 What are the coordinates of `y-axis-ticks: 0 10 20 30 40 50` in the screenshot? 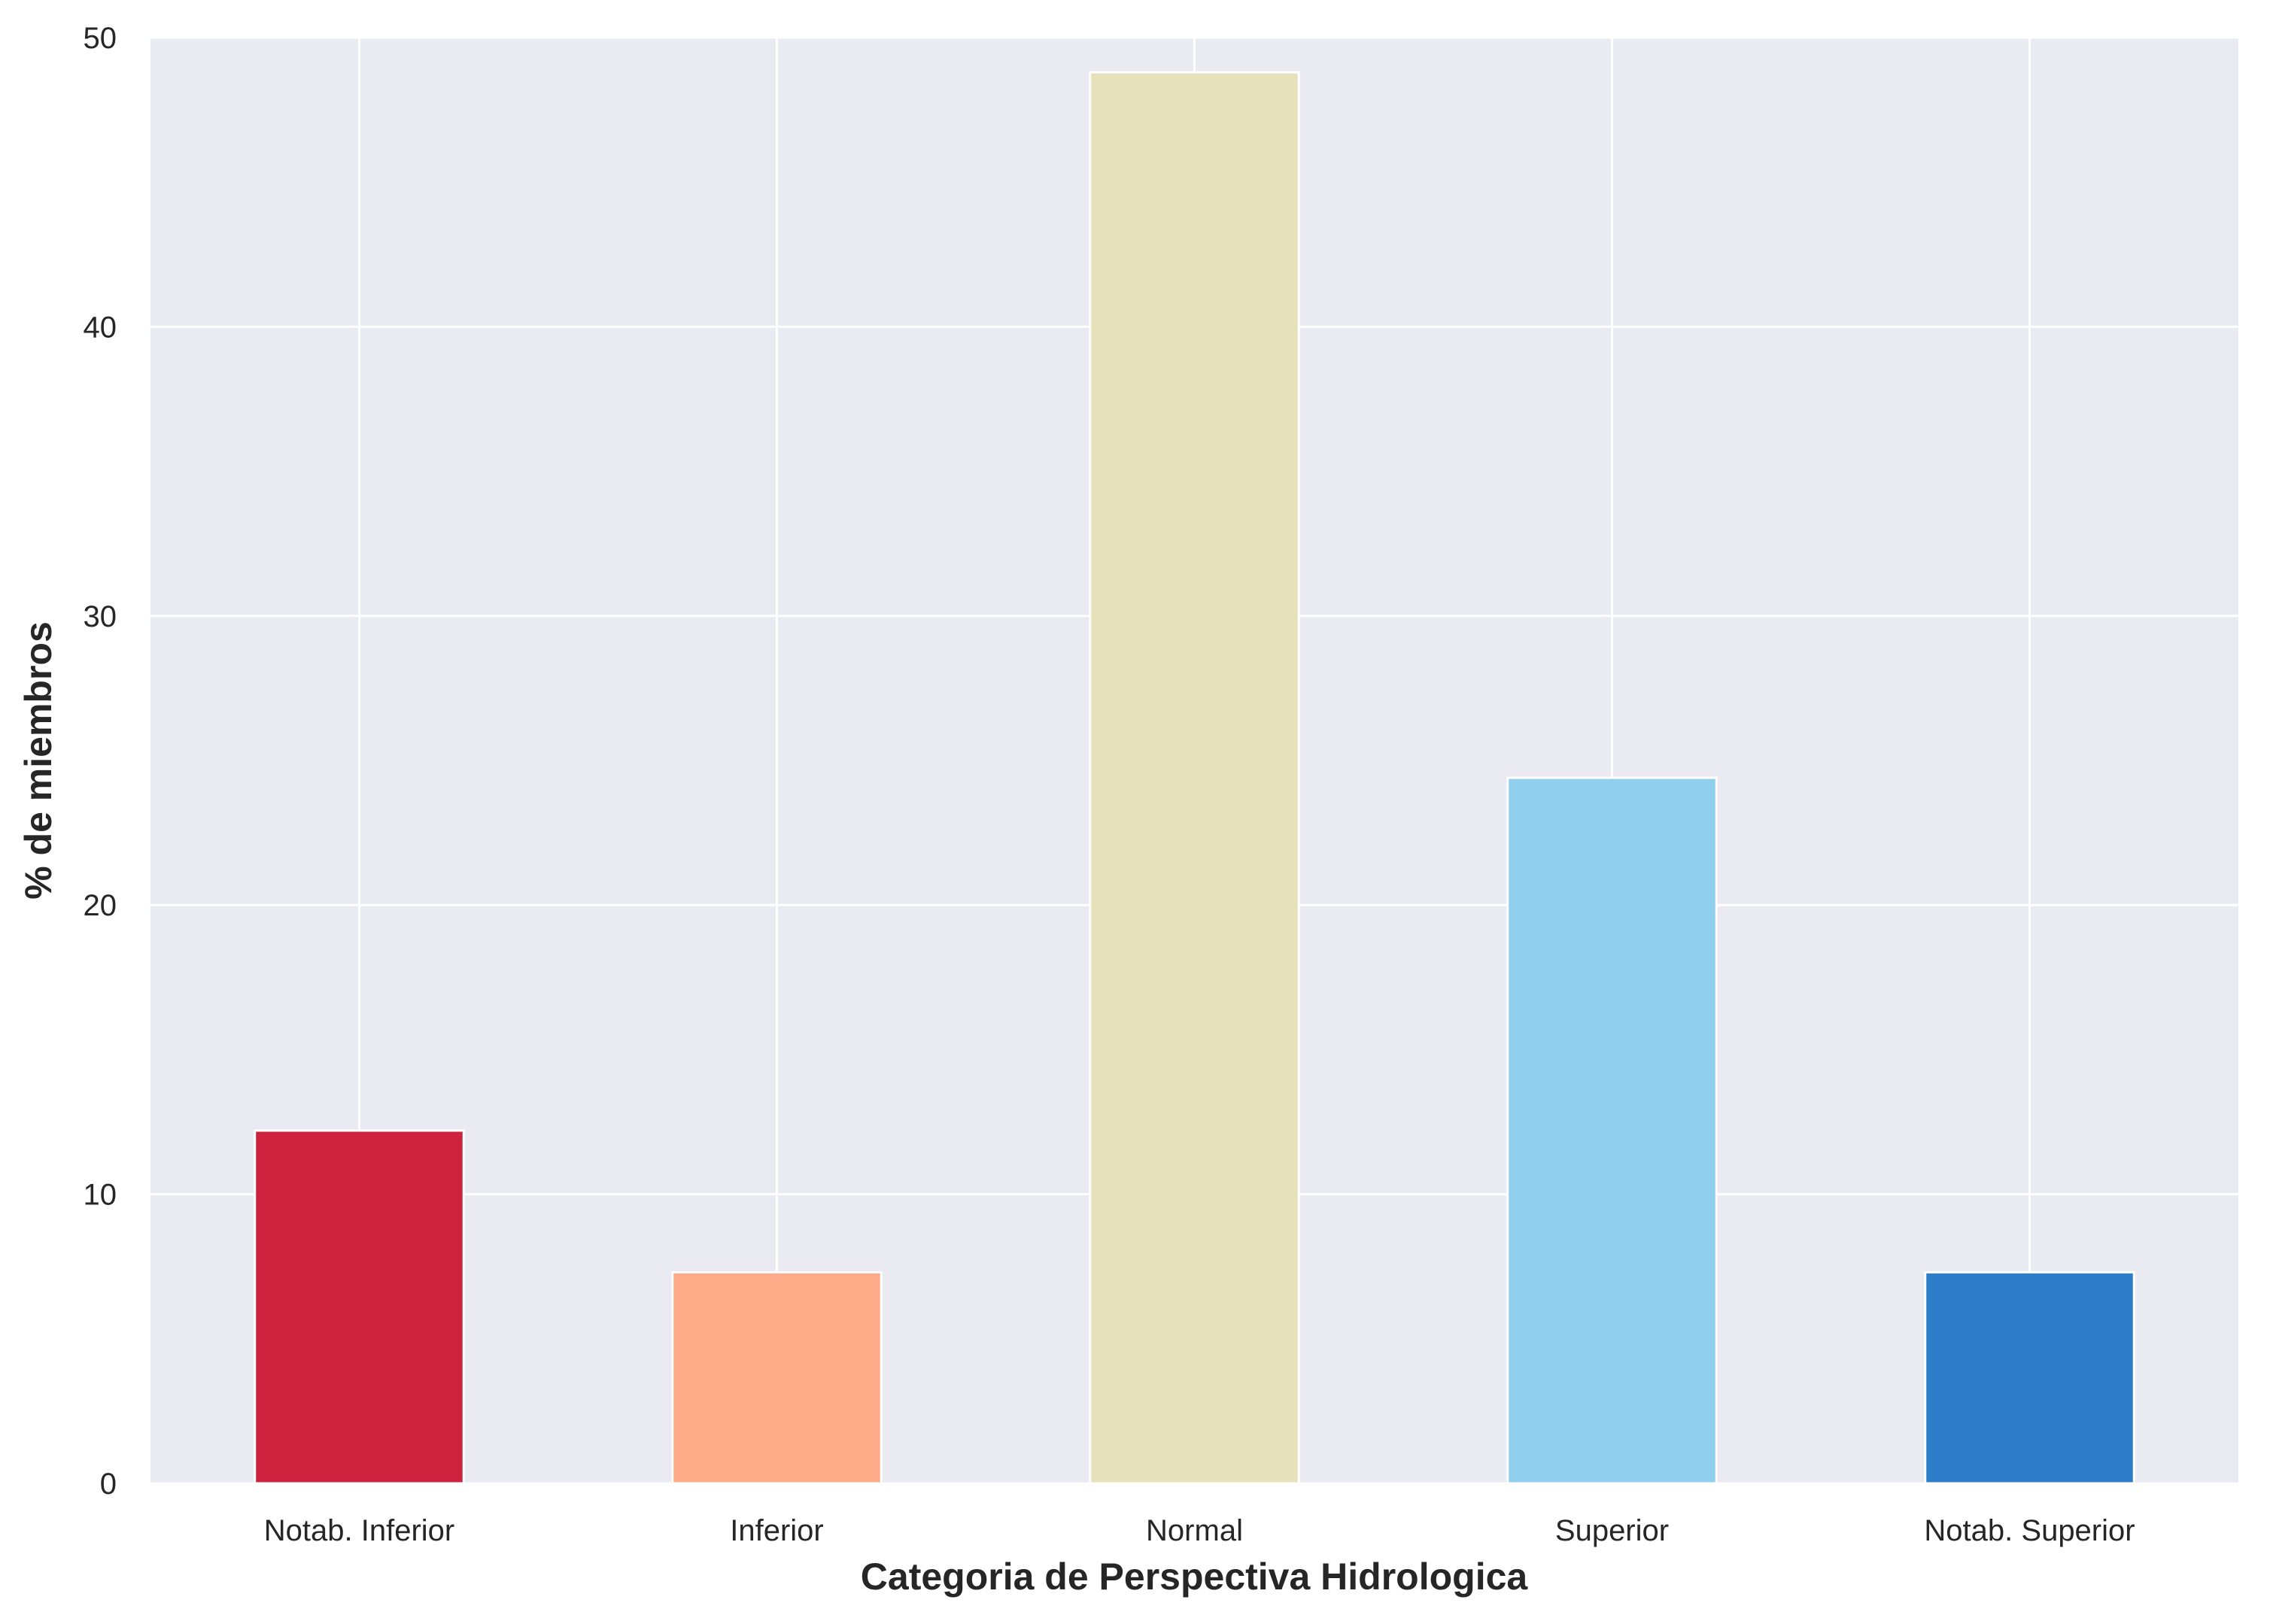 It's located at (100, 761).